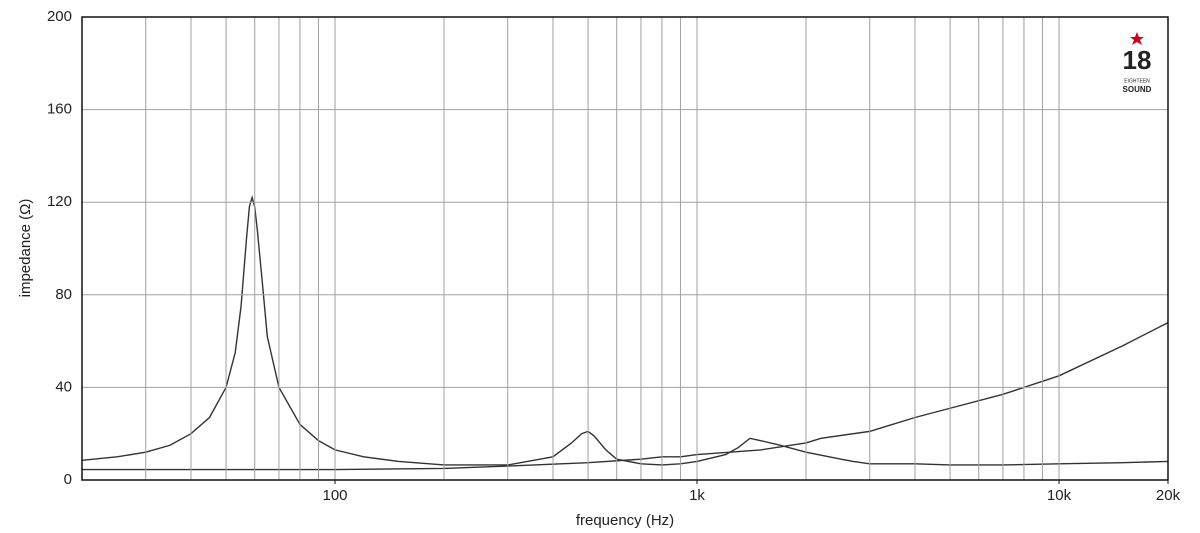  What do you see at coordinates (1137, 89) in the screenshot?
I see `logo-text: SOUND` at bounding box center [1137, 89].